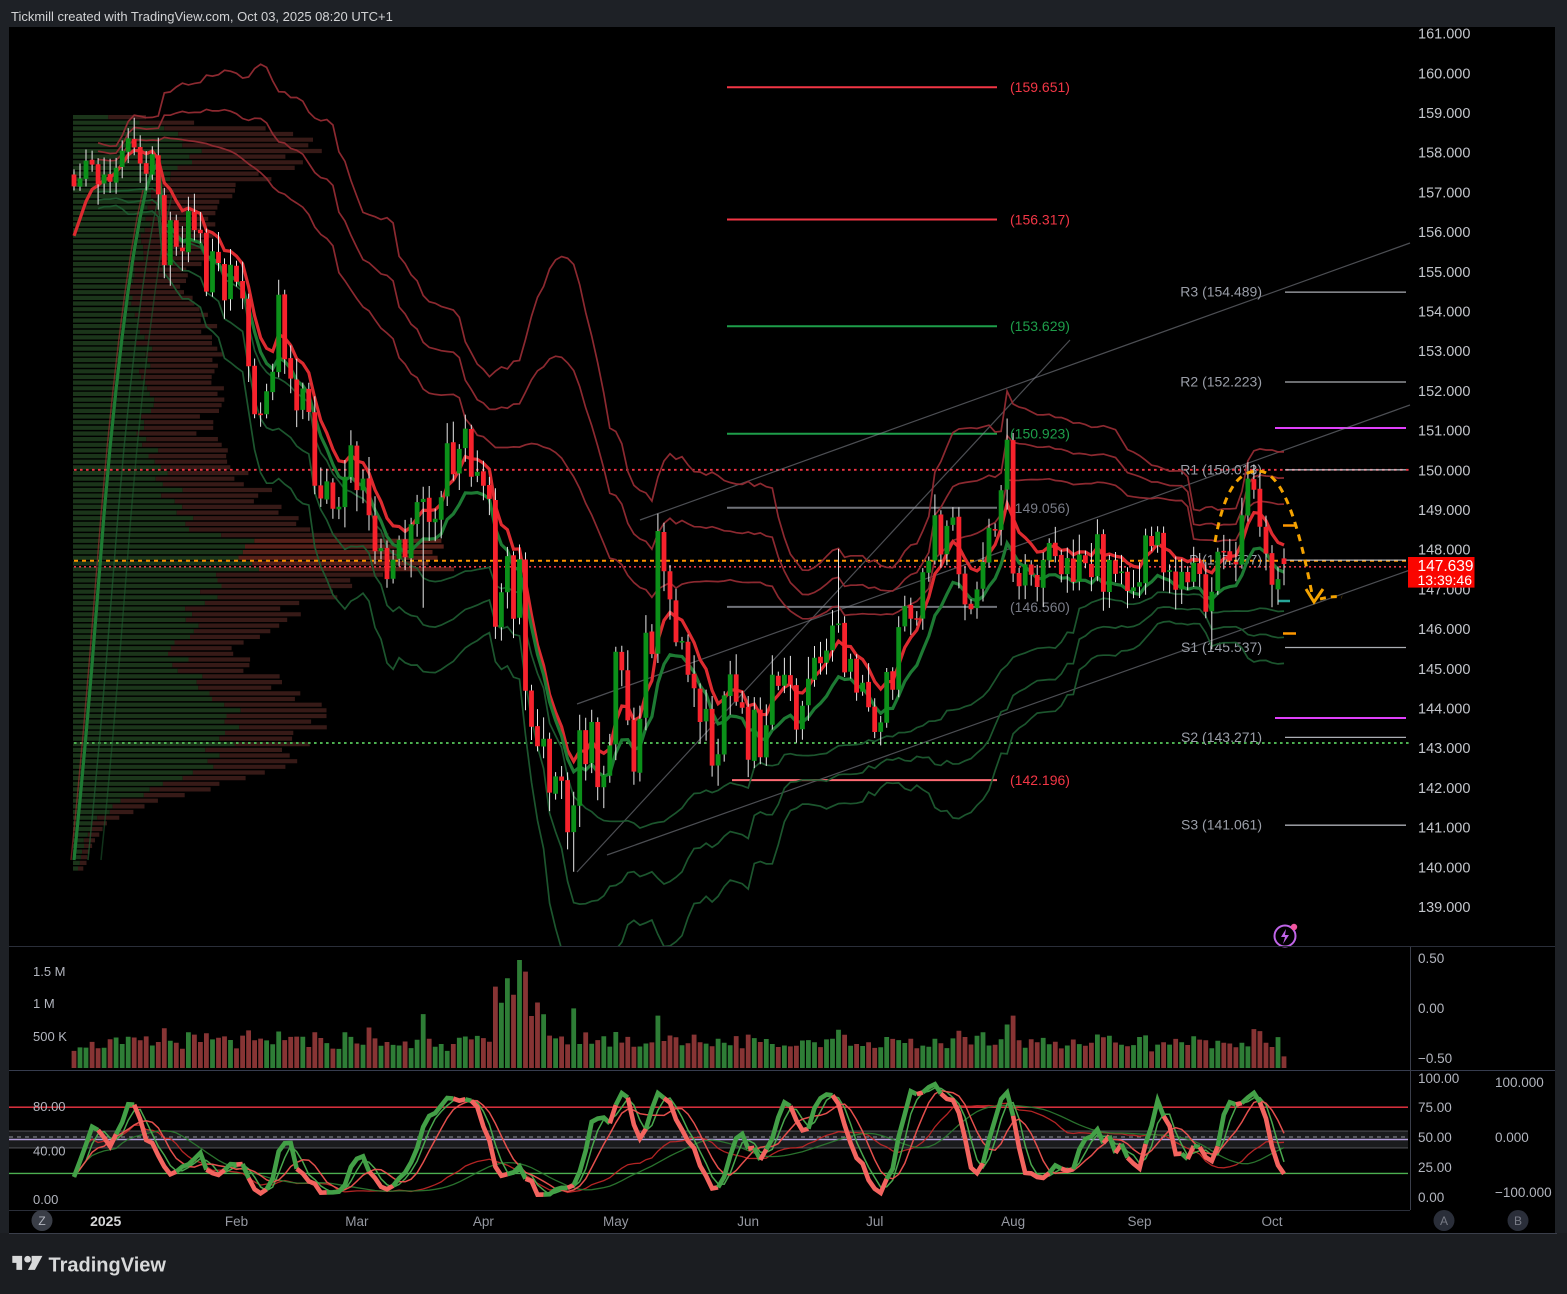 The width and height of the screenshot is (1567, 1294). Describe the element at coordinates (41, 1221) in the screenshot. I see `svg-text: Z` at that location.